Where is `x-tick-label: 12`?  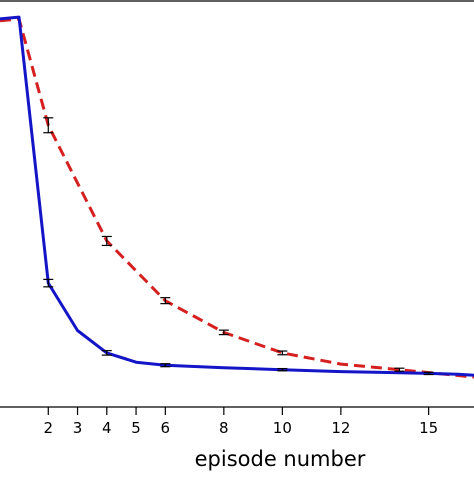
x-tick-label: 12 is located at coordinates (340, 428).